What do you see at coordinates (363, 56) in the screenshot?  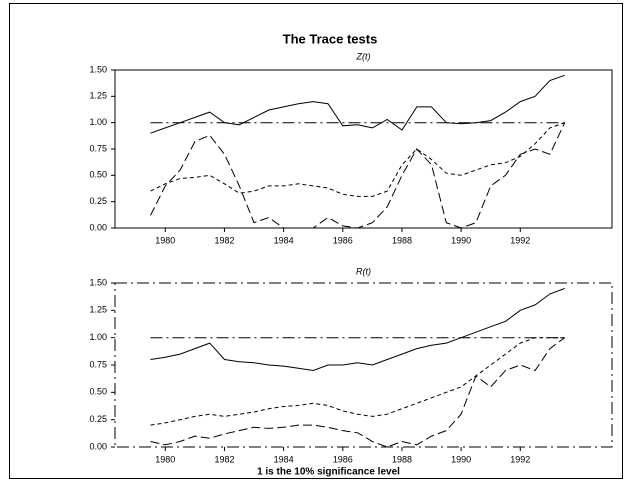 I see `subplot-title: Z(t)` at bounding box center [363, 56].